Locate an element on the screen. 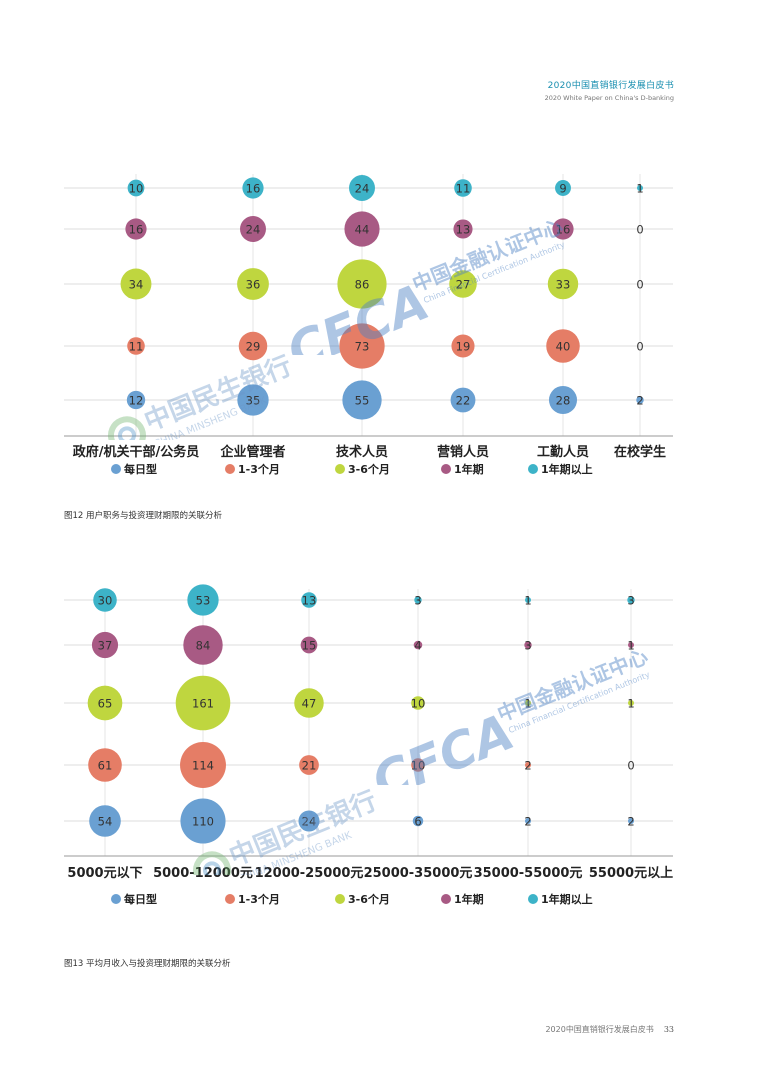 Image resolution: width=760 pixels, height=1080 pixels. data-label: 10 is located at coordinates (418, 704).